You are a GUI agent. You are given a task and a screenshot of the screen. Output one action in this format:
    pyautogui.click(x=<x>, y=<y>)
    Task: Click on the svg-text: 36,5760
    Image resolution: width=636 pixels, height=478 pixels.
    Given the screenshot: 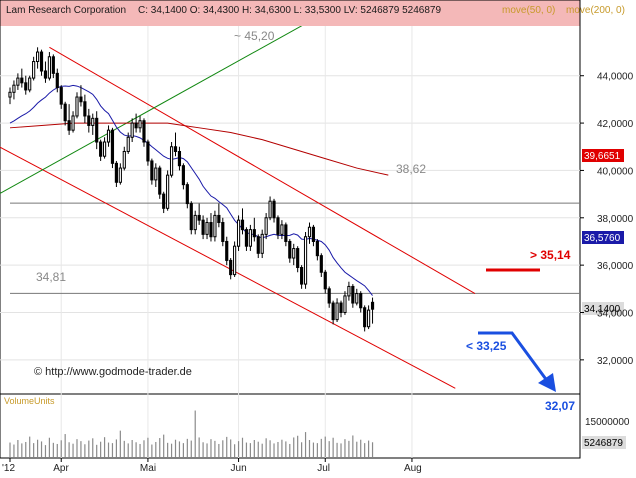 What is the action you would take?
    pyautogui.click(x=602, y=238)
    